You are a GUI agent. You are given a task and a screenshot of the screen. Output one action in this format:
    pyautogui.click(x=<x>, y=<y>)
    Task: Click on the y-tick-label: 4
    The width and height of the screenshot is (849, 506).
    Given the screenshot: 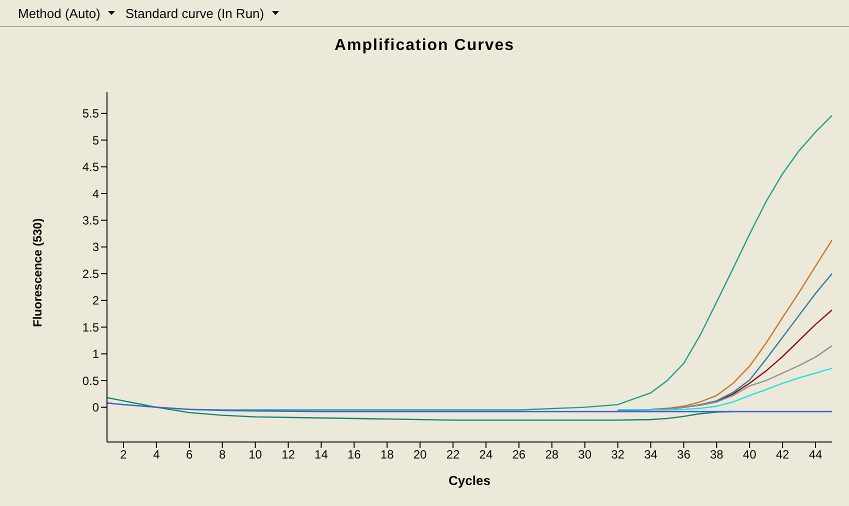 What is the action you would take?
    pyautogui.click(x=96, y=193)
    